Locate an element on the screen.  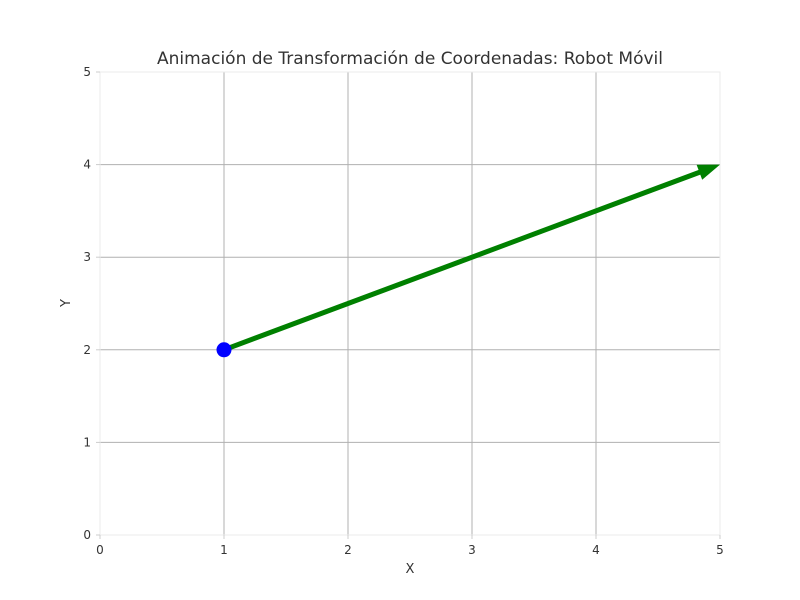
x-tick-label: 2 is located at coordinates (348, 550).